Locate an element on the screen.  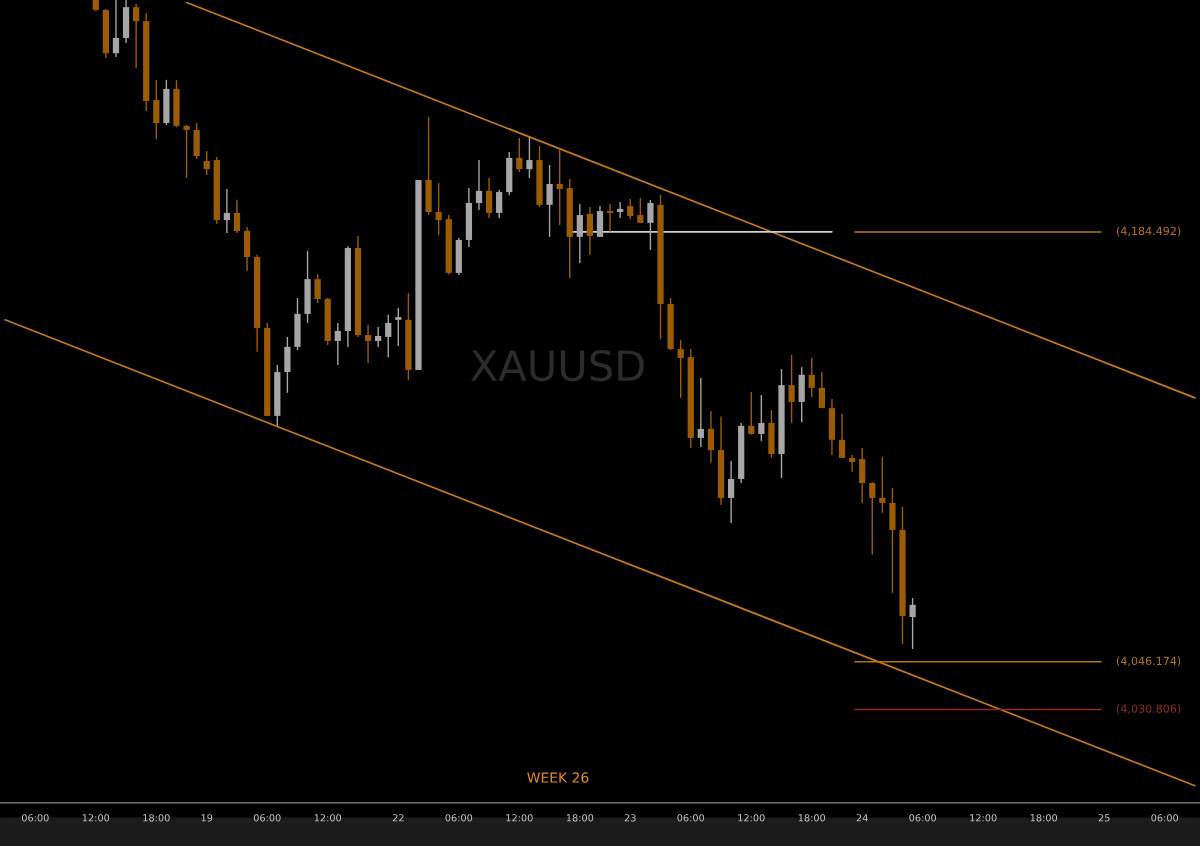
x-tick-label: 25 is located at coordinates (1104, 818).